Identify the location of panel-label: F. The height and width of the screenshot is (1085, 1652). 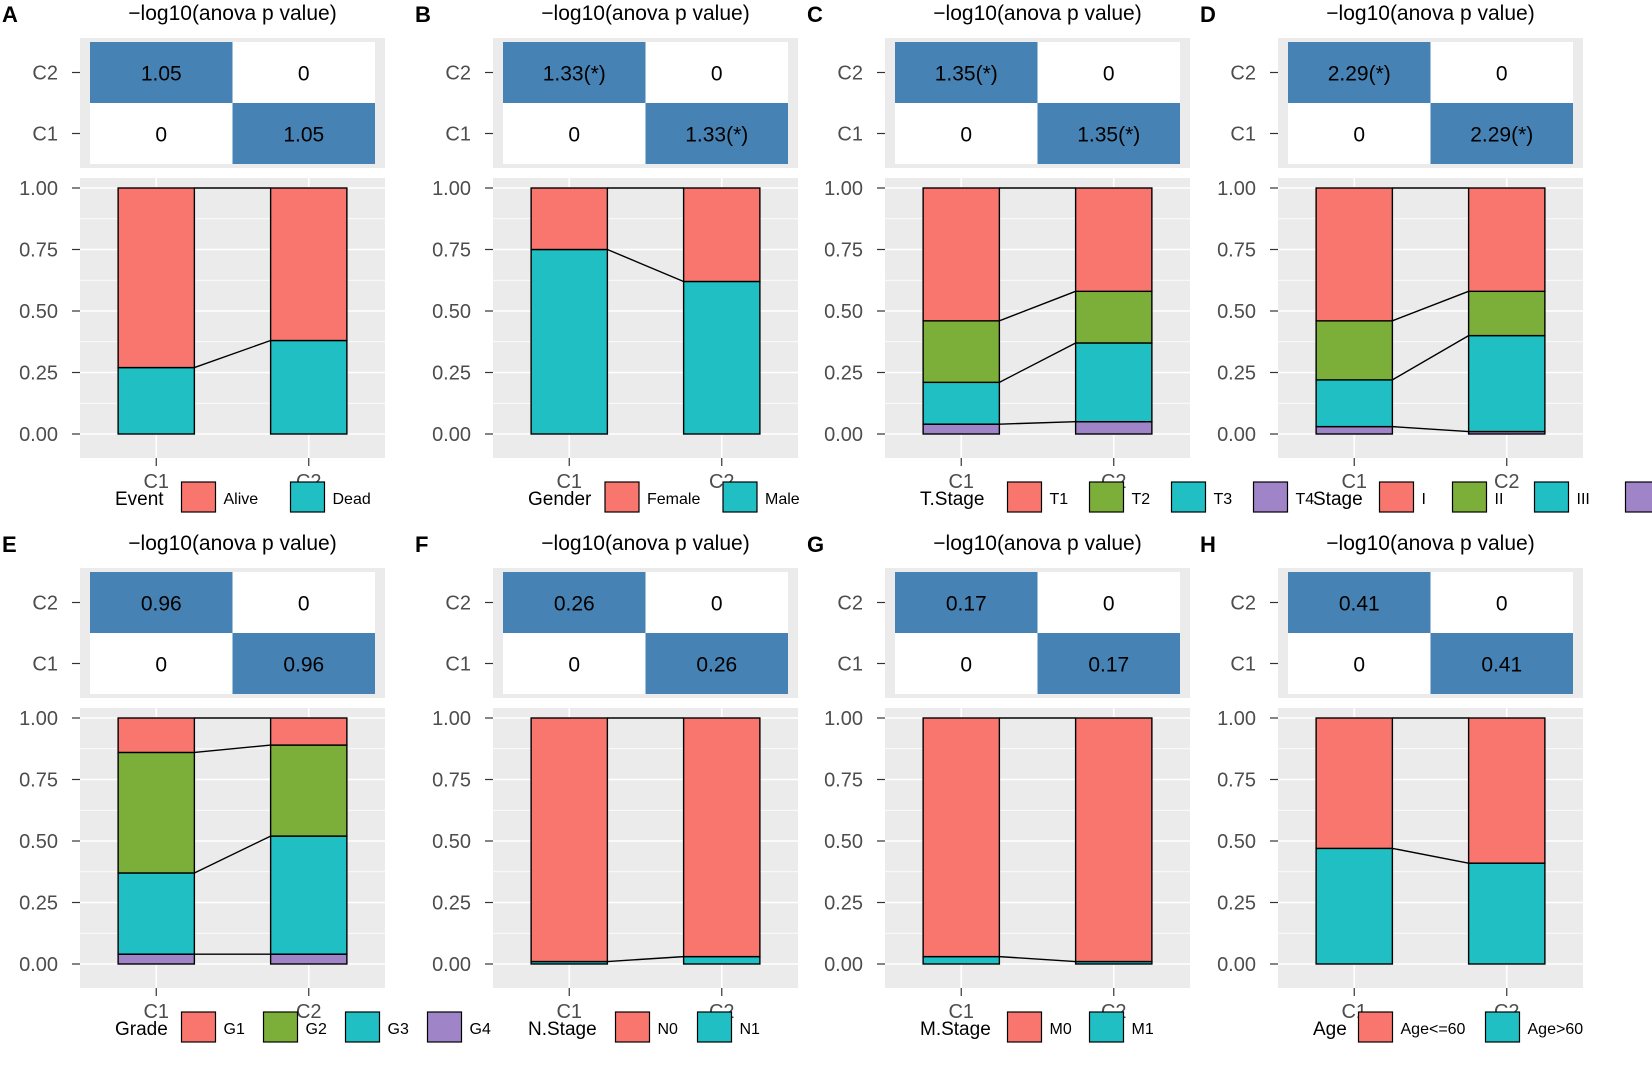
(421, 544).